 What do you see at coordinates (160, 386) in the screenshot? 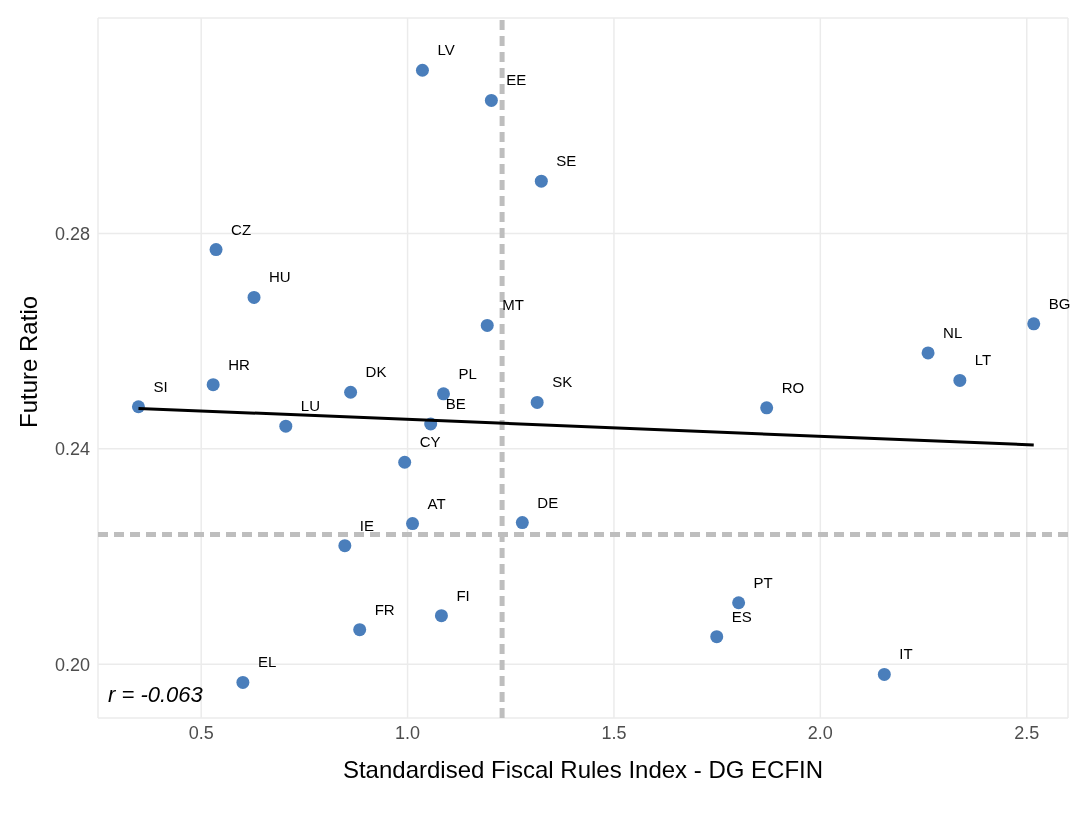
I see `annotation: SI` at bounding box center [160, 386].